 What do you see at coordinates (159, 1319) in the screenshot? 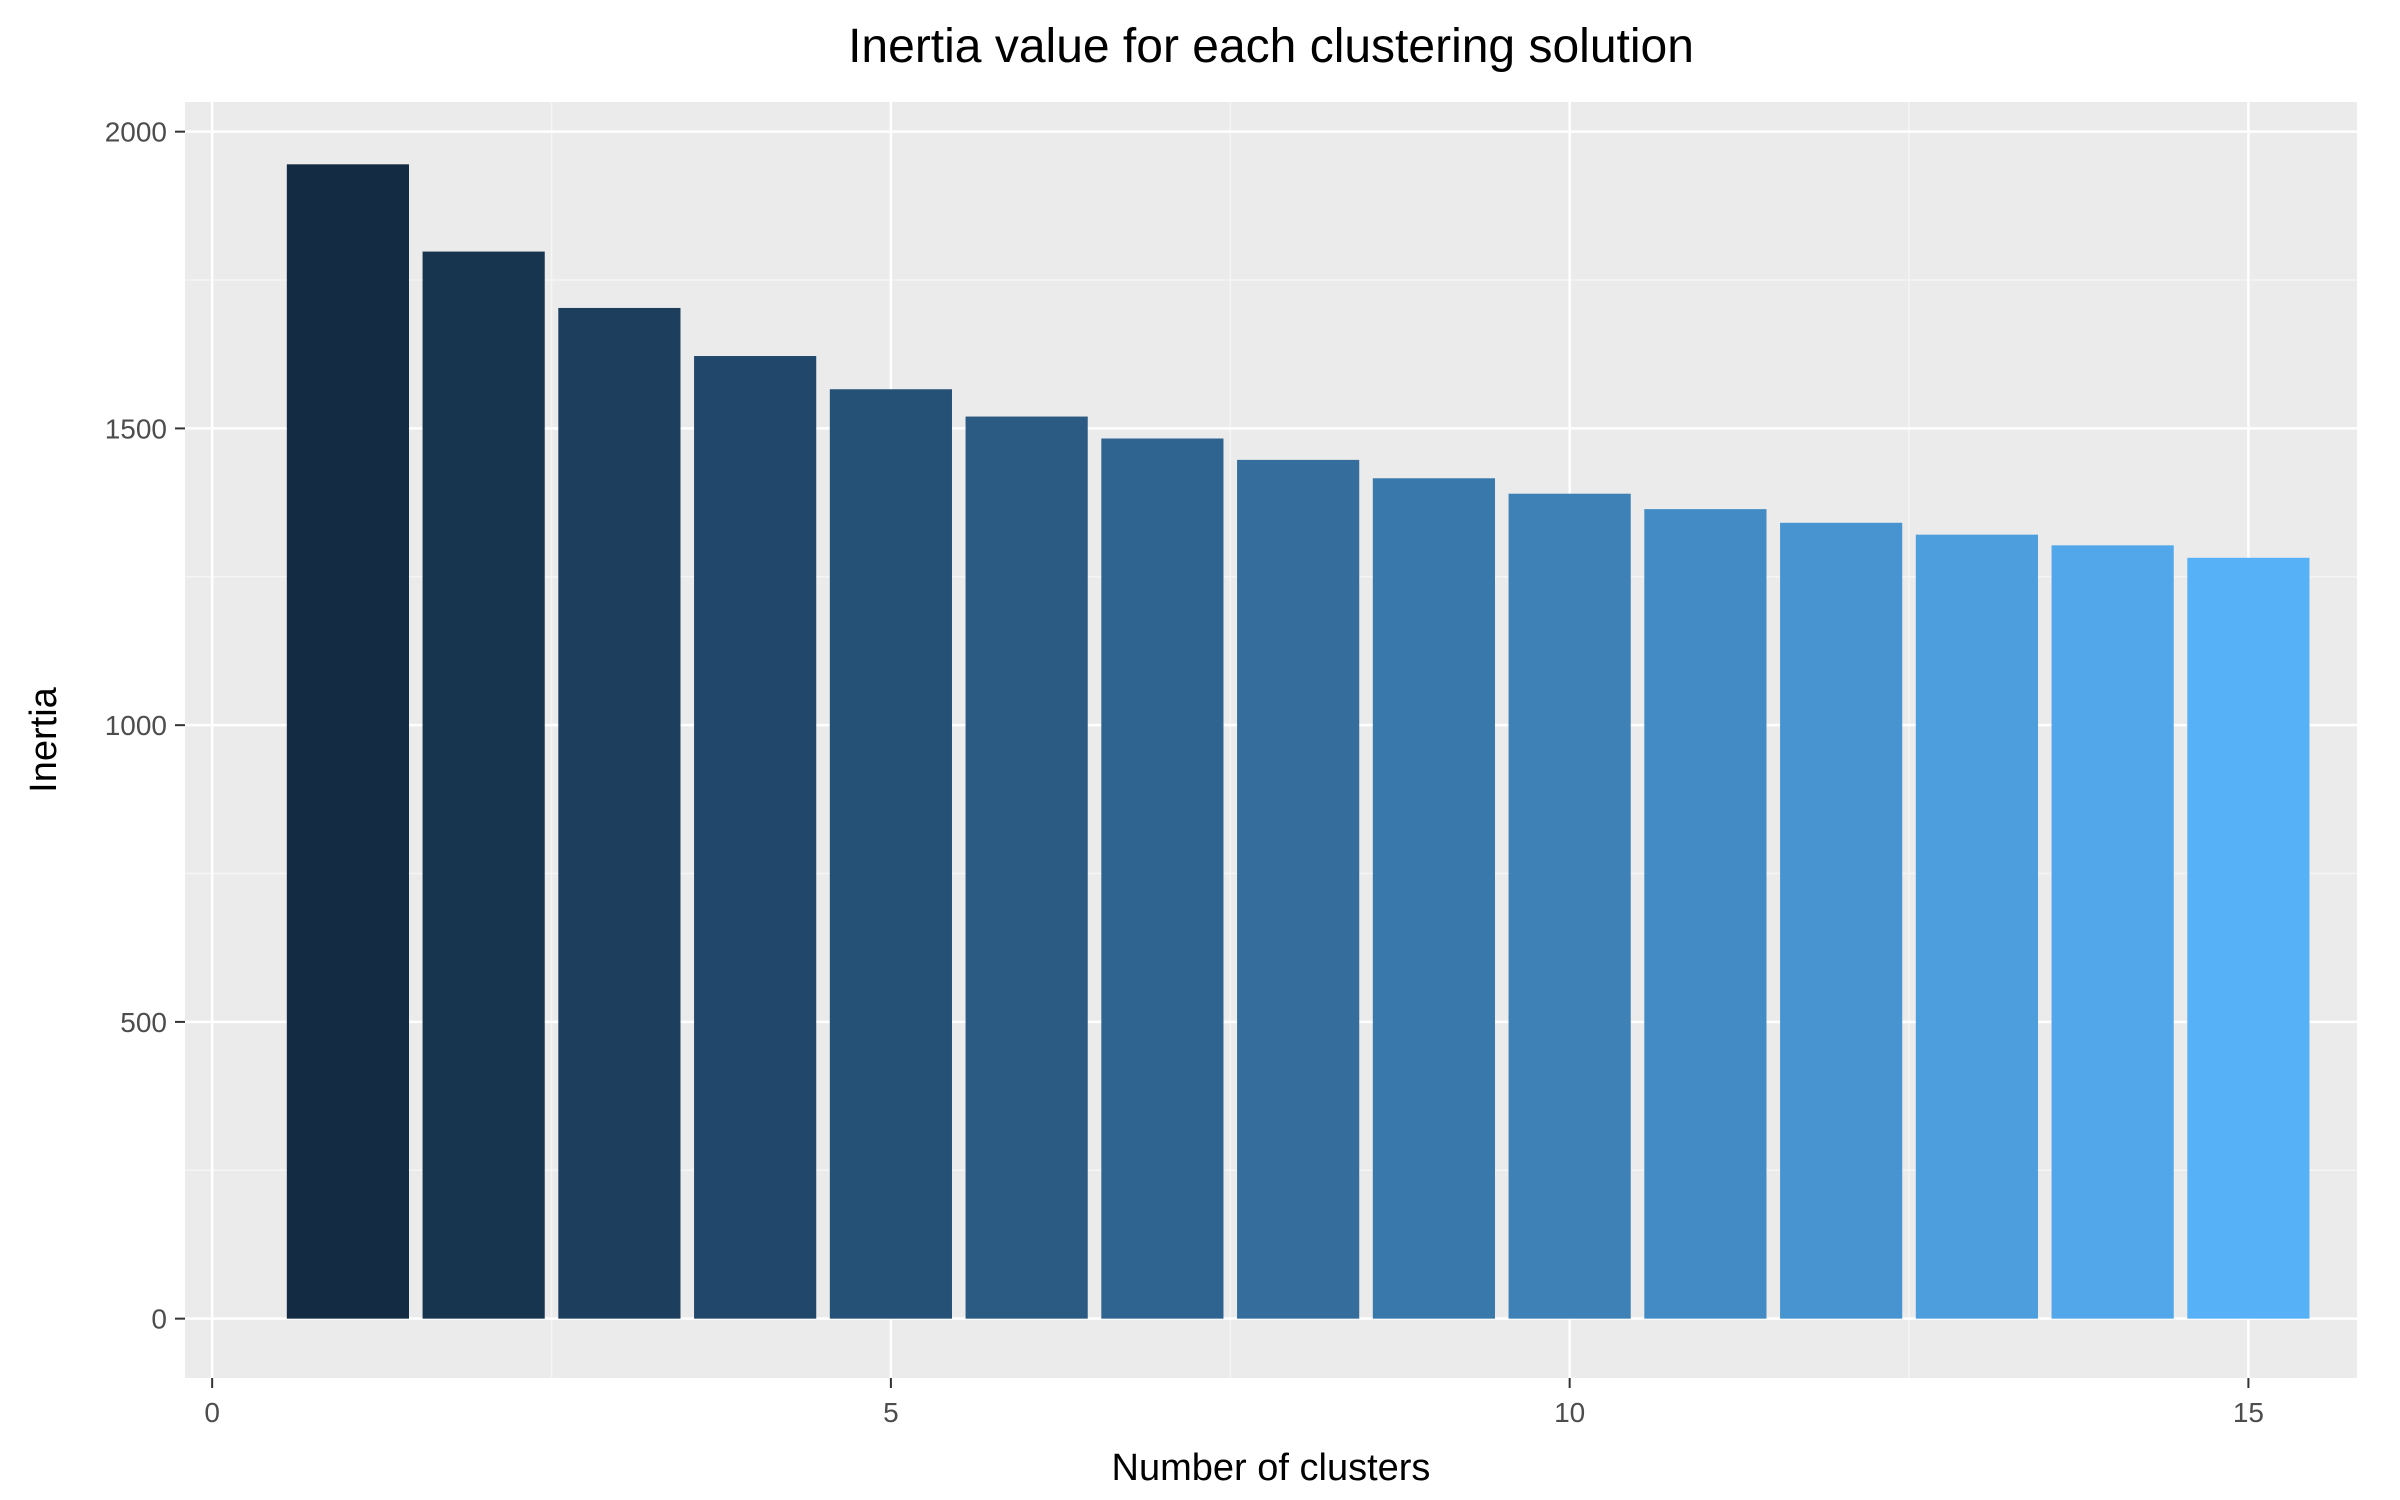
I see `y-tick-label: 0` at bounding box center [159, 1319].